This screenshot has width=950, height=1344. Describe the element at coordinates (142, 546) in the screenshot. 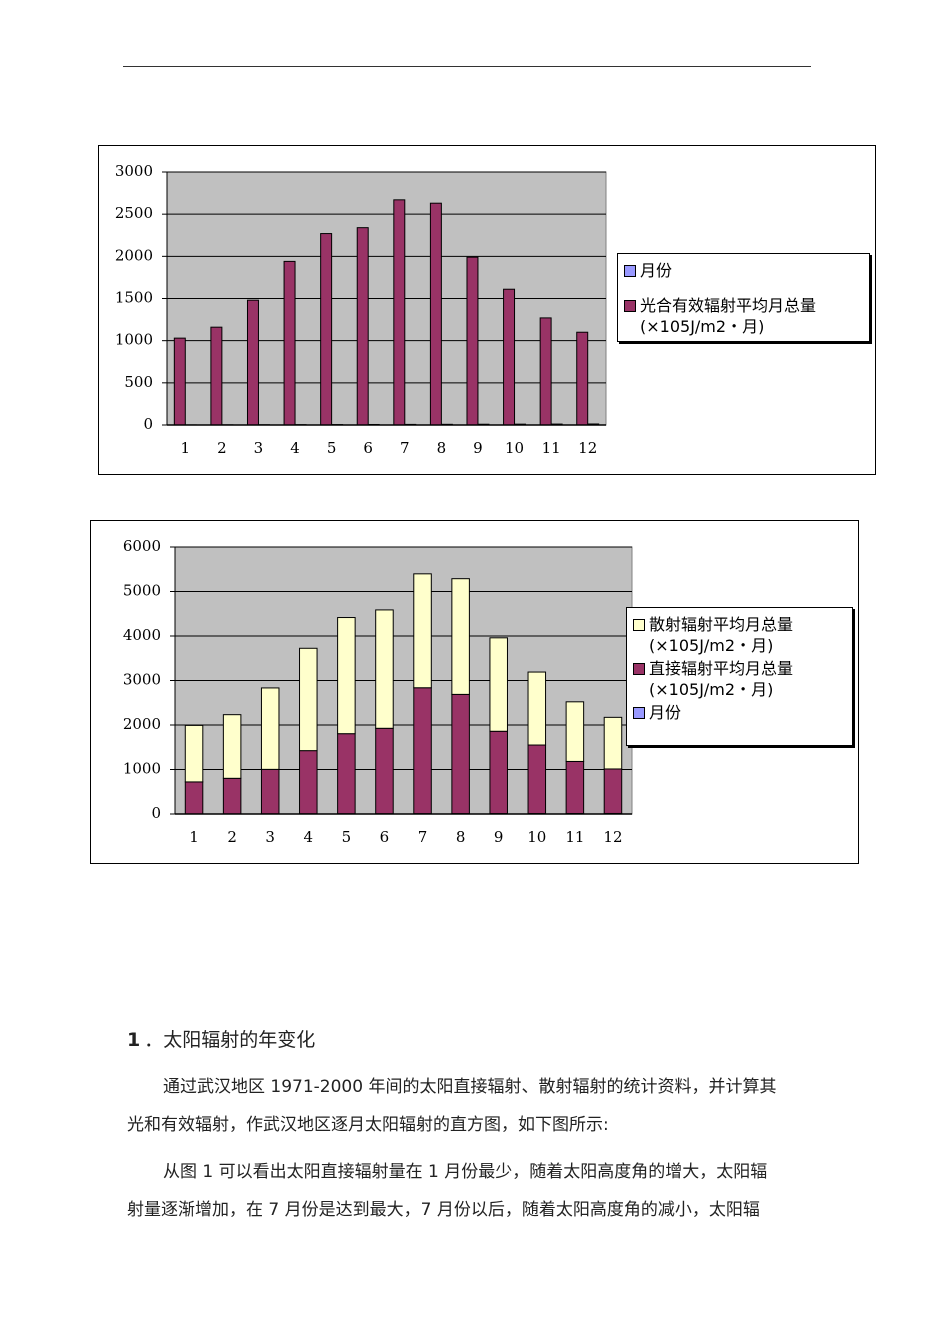

I see `y-tick-label: 6000` at that location.